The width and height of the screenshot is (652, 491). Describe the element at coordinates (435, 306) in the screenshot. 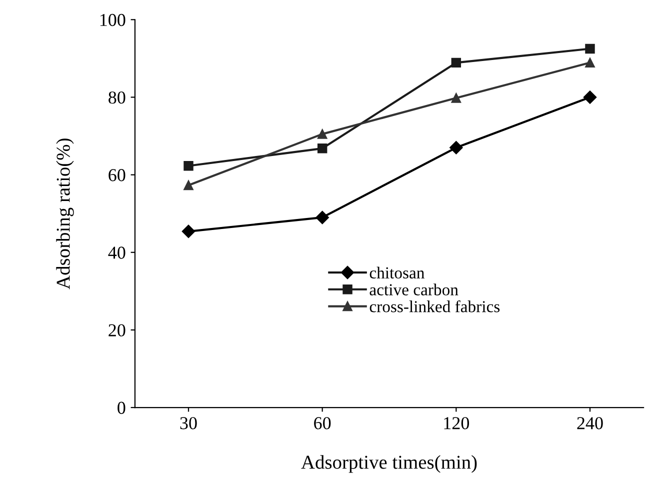

I see `legend-label: cross-linked fabrics` at that location.